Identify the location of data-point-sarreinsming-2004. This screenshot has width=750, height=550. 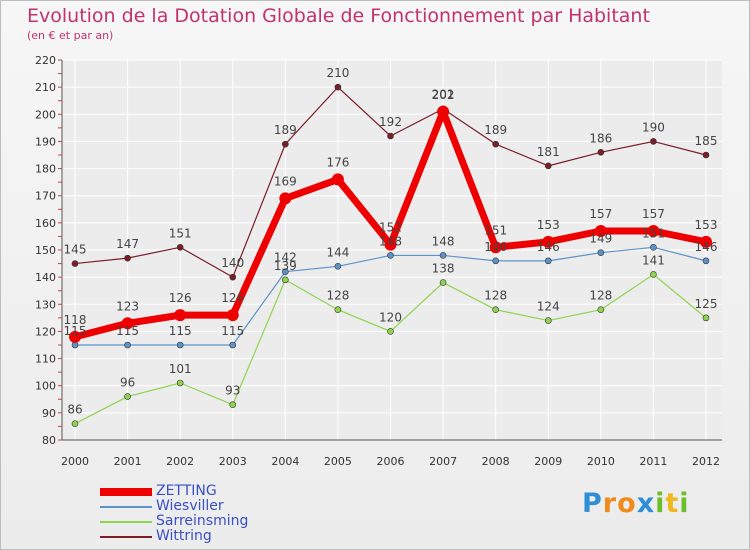
(285, 280).